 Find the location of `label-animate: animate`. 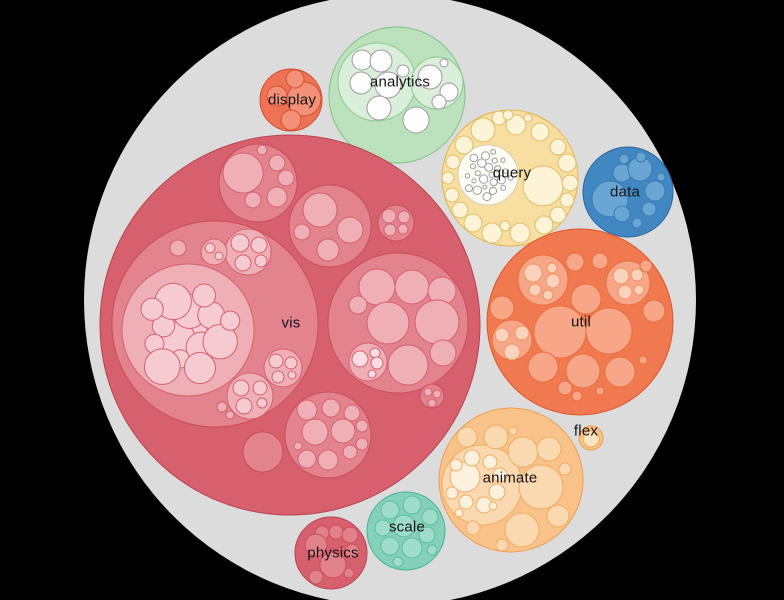

label-animate: animate is located at coordinates (510, 478).